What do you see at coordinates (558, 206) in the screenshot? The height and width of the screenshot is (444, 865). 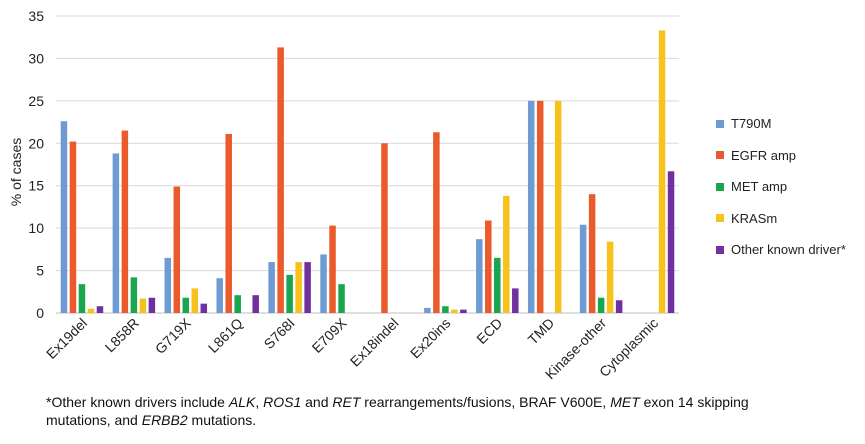 I see `bar-TMD-KRASm` at bounding box center [558, 206].